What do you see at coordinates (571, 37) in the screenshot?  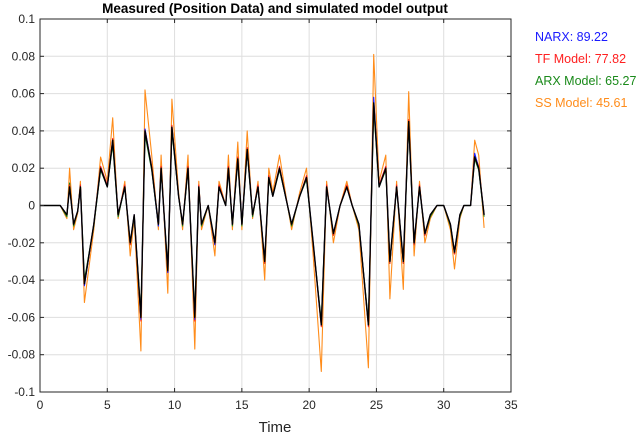 I see `legend-entry-narx: NARX: 89.22` at bounding box center [571, 37].